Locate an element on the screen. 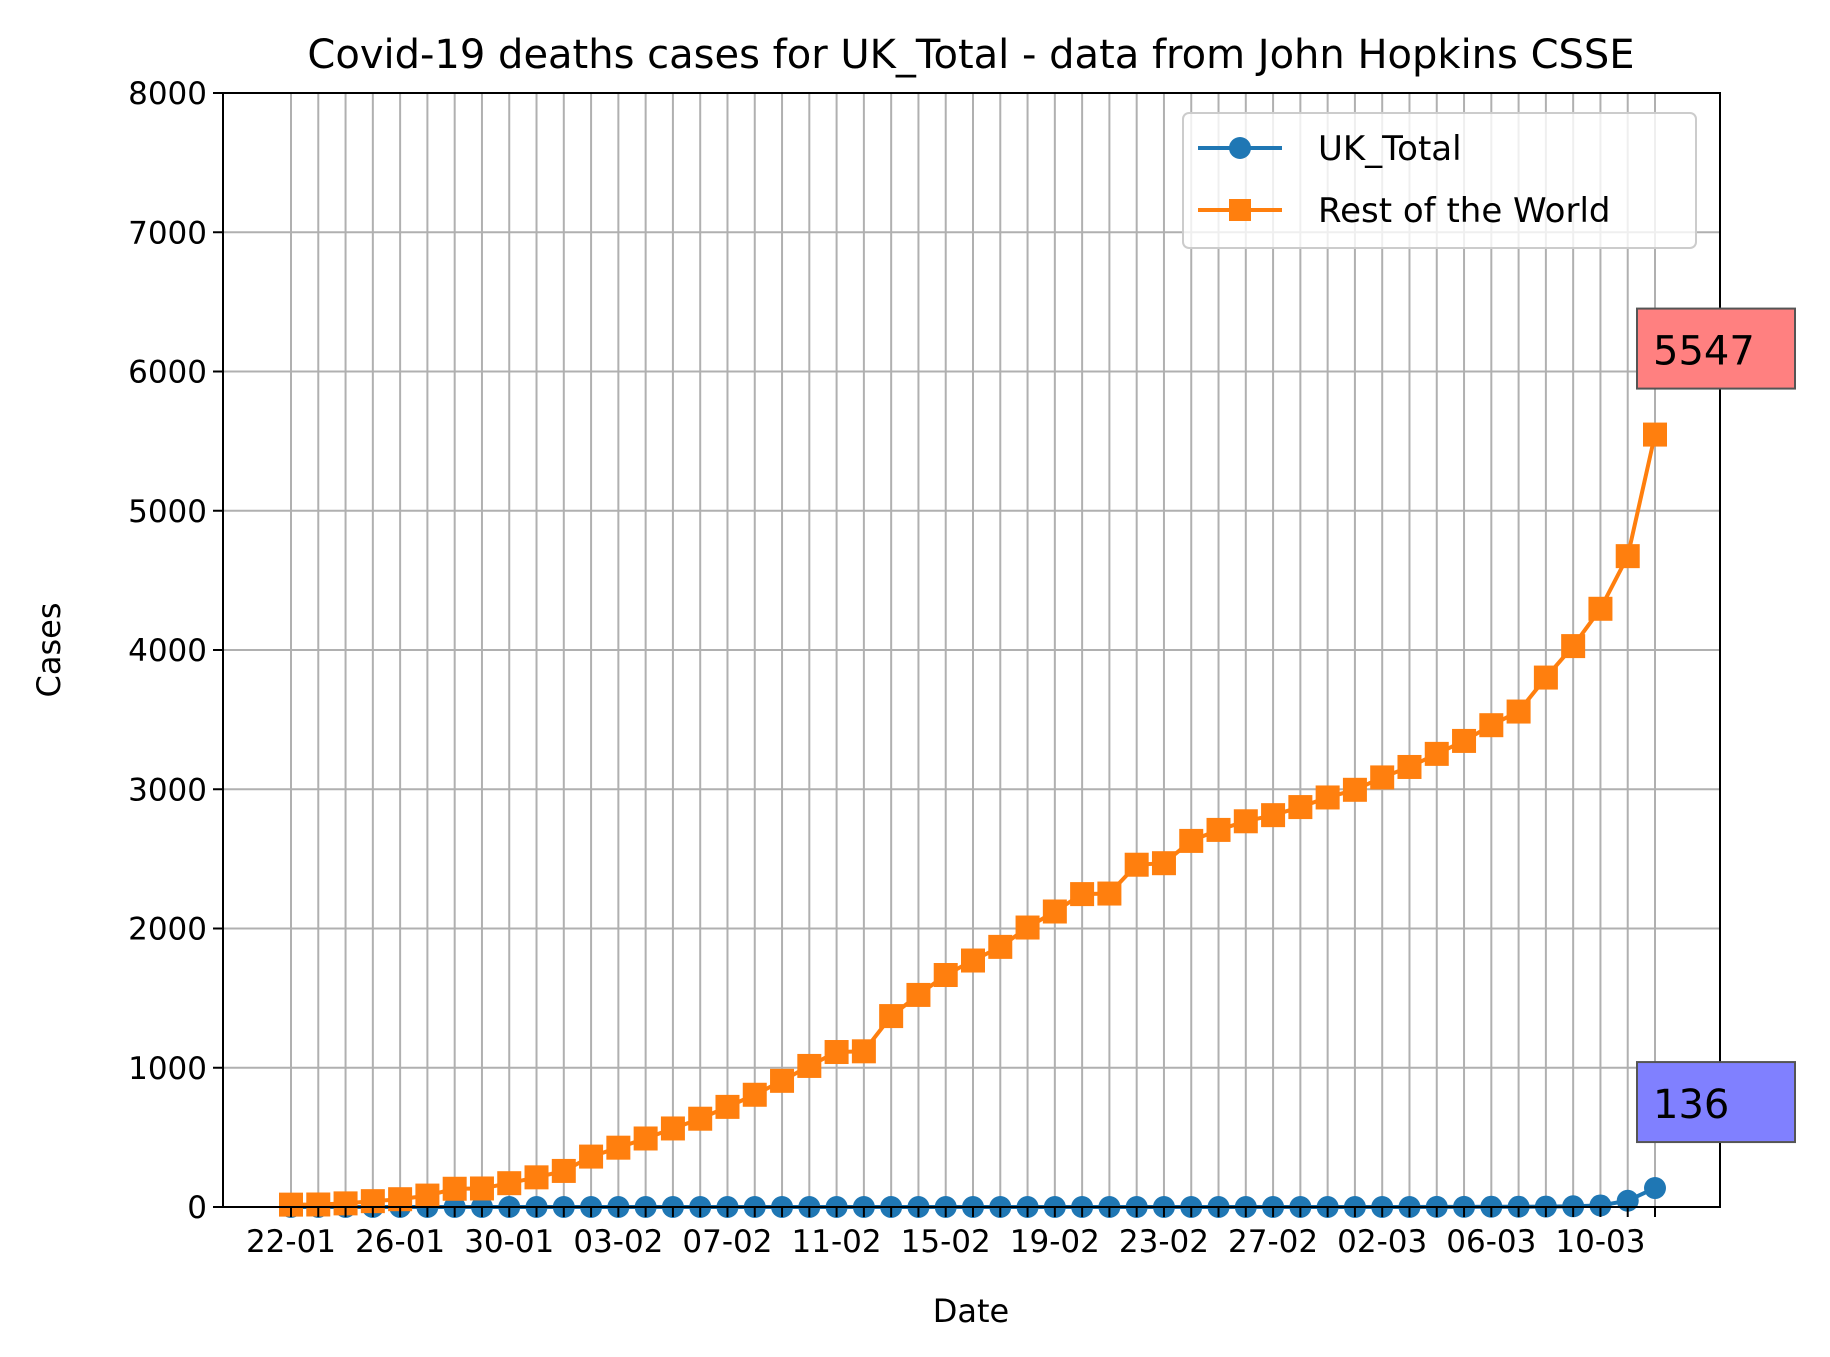 This screenshot has width=1830, height=1357. legend-marker-uk-total is located at coordinates (1240, 148).